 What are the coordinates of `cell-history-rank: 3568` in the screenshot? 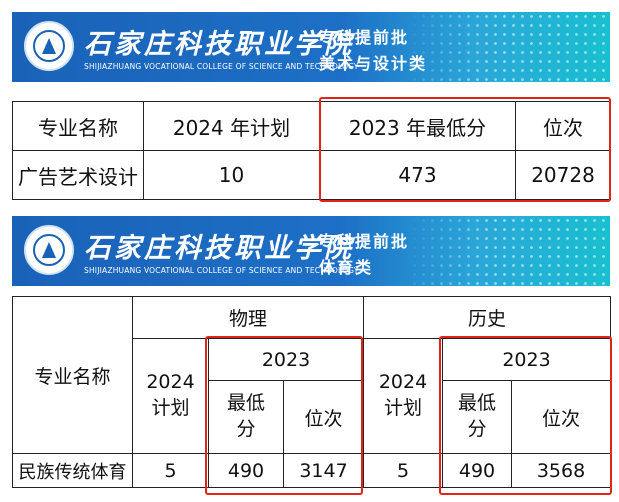 It's located at (561, 470).